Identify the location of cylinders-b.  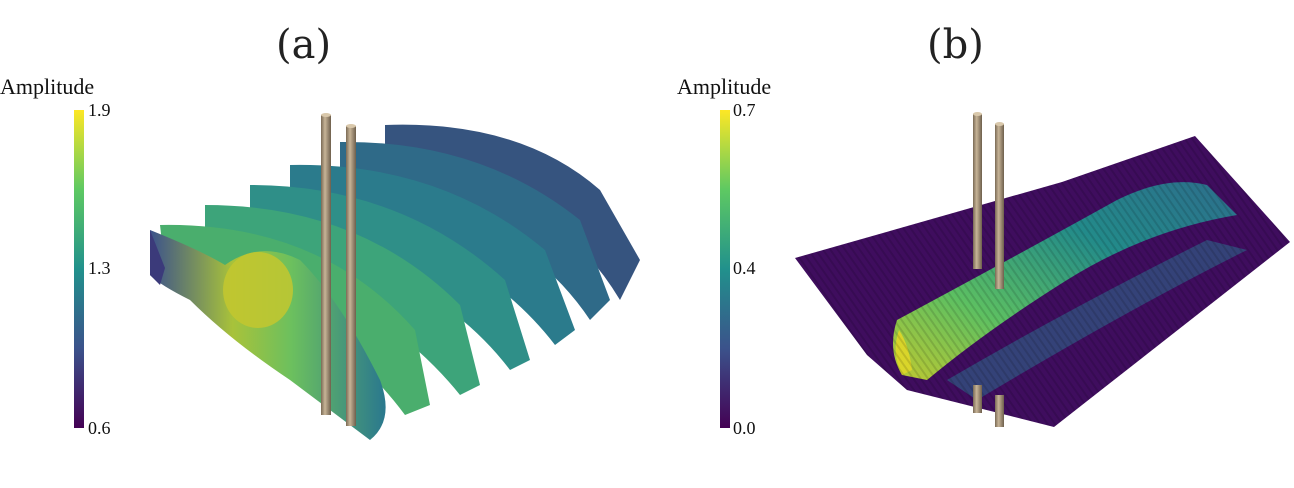
(988, 269).